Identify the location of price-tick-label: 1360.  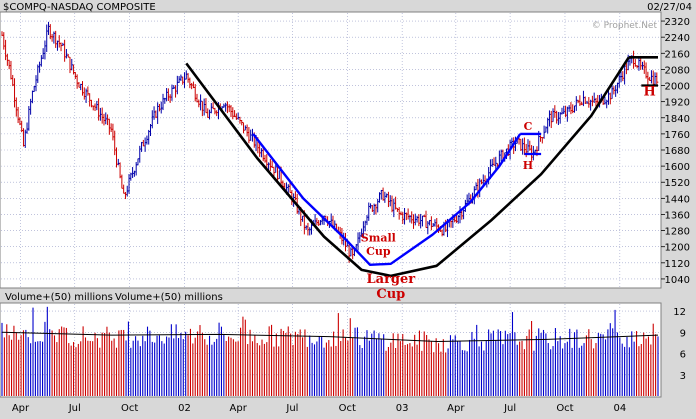
(677, 215).